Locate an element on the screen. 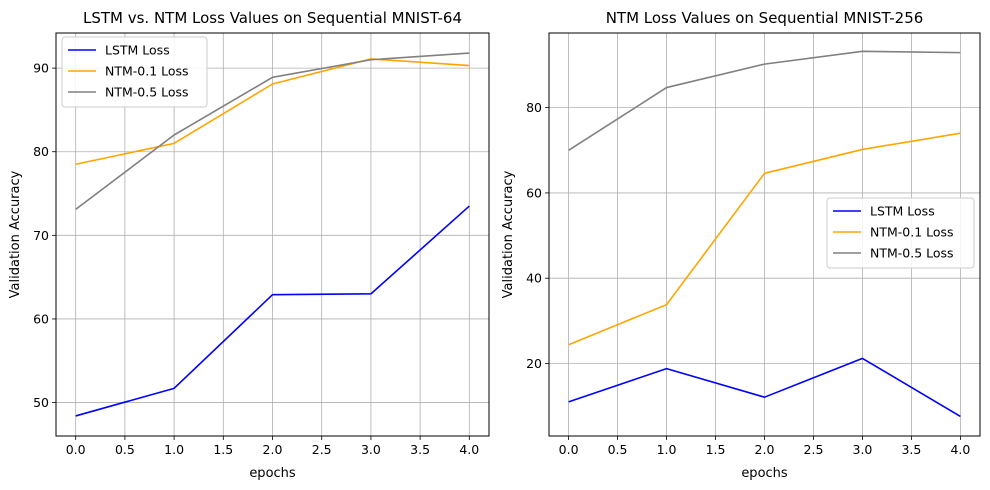 The height and width of the screenshot is (490, 990). y-tick-label: 40 is located at coordinates (534, 278).